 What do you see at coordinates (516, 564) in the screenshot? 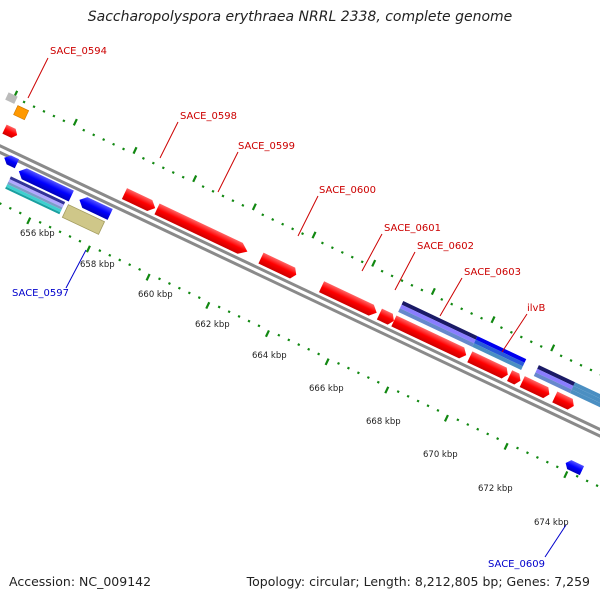
I see `label-sace-0609: SACE_0609` at bounding box center [516, 564].